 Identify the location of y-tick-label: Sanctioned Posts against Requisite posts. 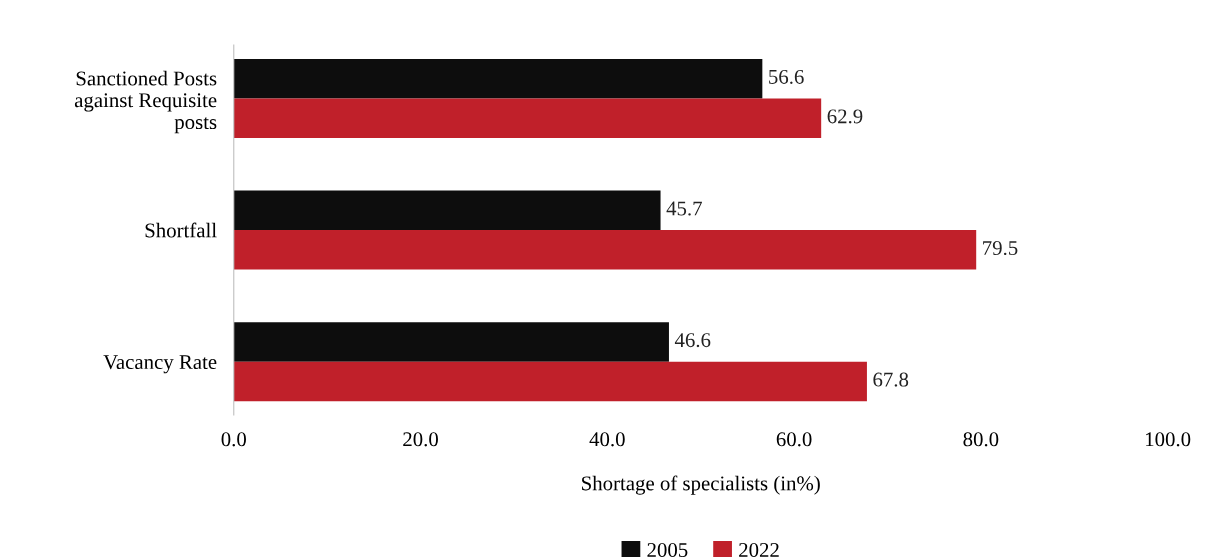
(145, 102).